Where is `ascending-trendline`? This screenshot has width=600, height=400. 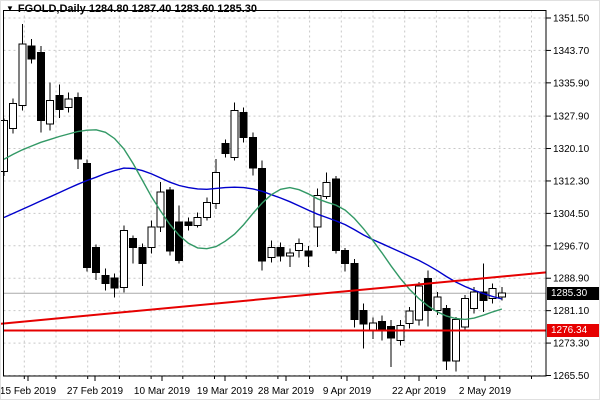 ascending-trendline is located at coordinates (274, 298).